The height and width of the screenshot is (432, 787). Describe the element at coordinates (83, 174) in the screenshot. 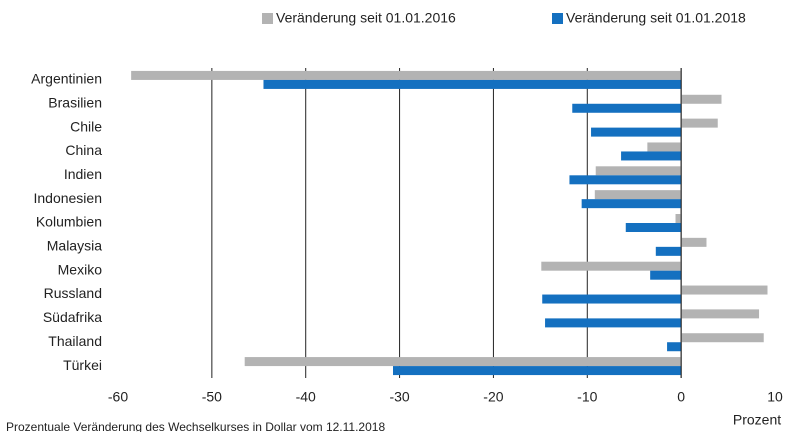

I see `y-tick-label: Indien` at that location.